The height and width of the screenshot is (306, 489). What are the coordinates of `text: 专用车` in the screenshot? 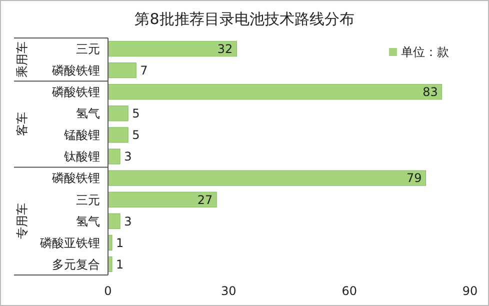 It's located at (22, 221).